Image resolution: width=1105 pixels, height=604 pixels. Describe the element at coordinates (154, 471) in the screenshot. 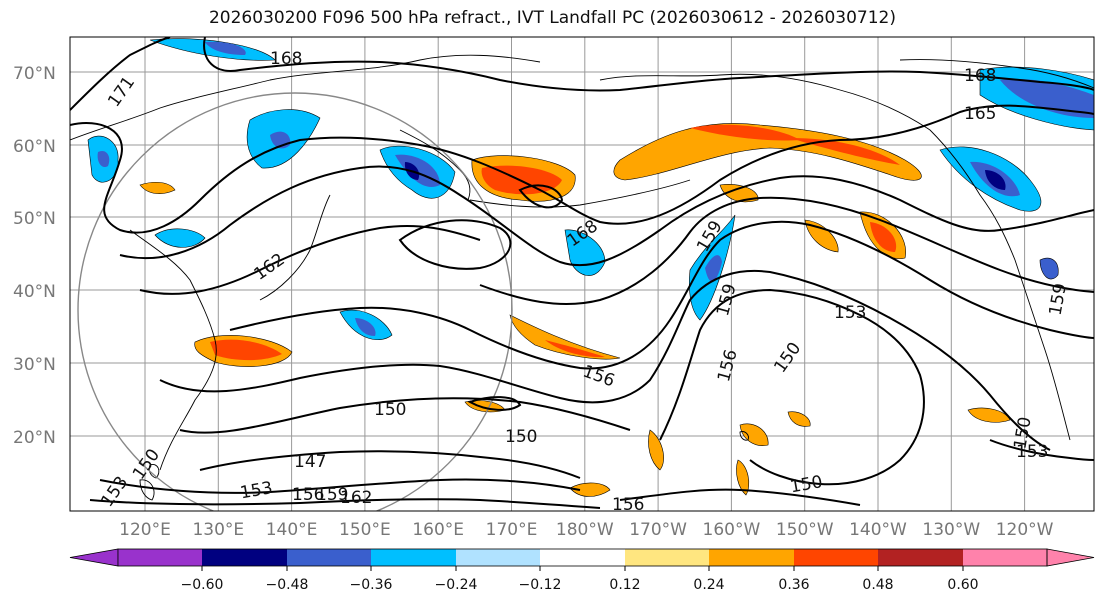

I see `island-taiwan` at that location.